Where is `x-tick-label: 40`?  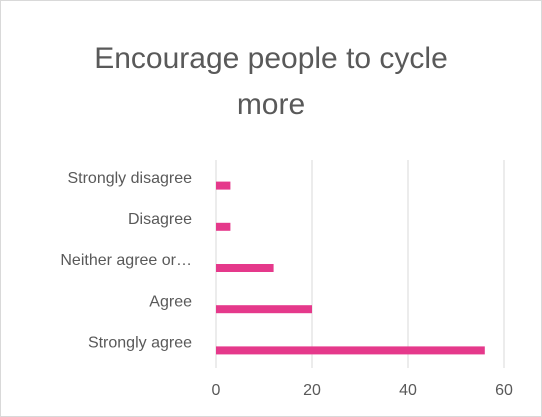 x-tick-label: 40 is located at coordinates (408, 390).